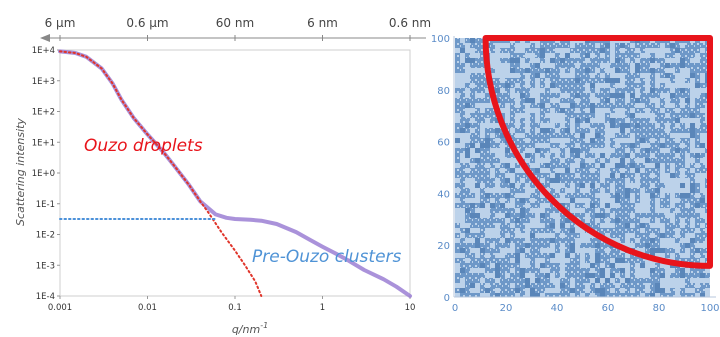  Describe the element at coordinates (43, 143) in the screenshot. I see `y-tick-label: 1E+1` at that location.